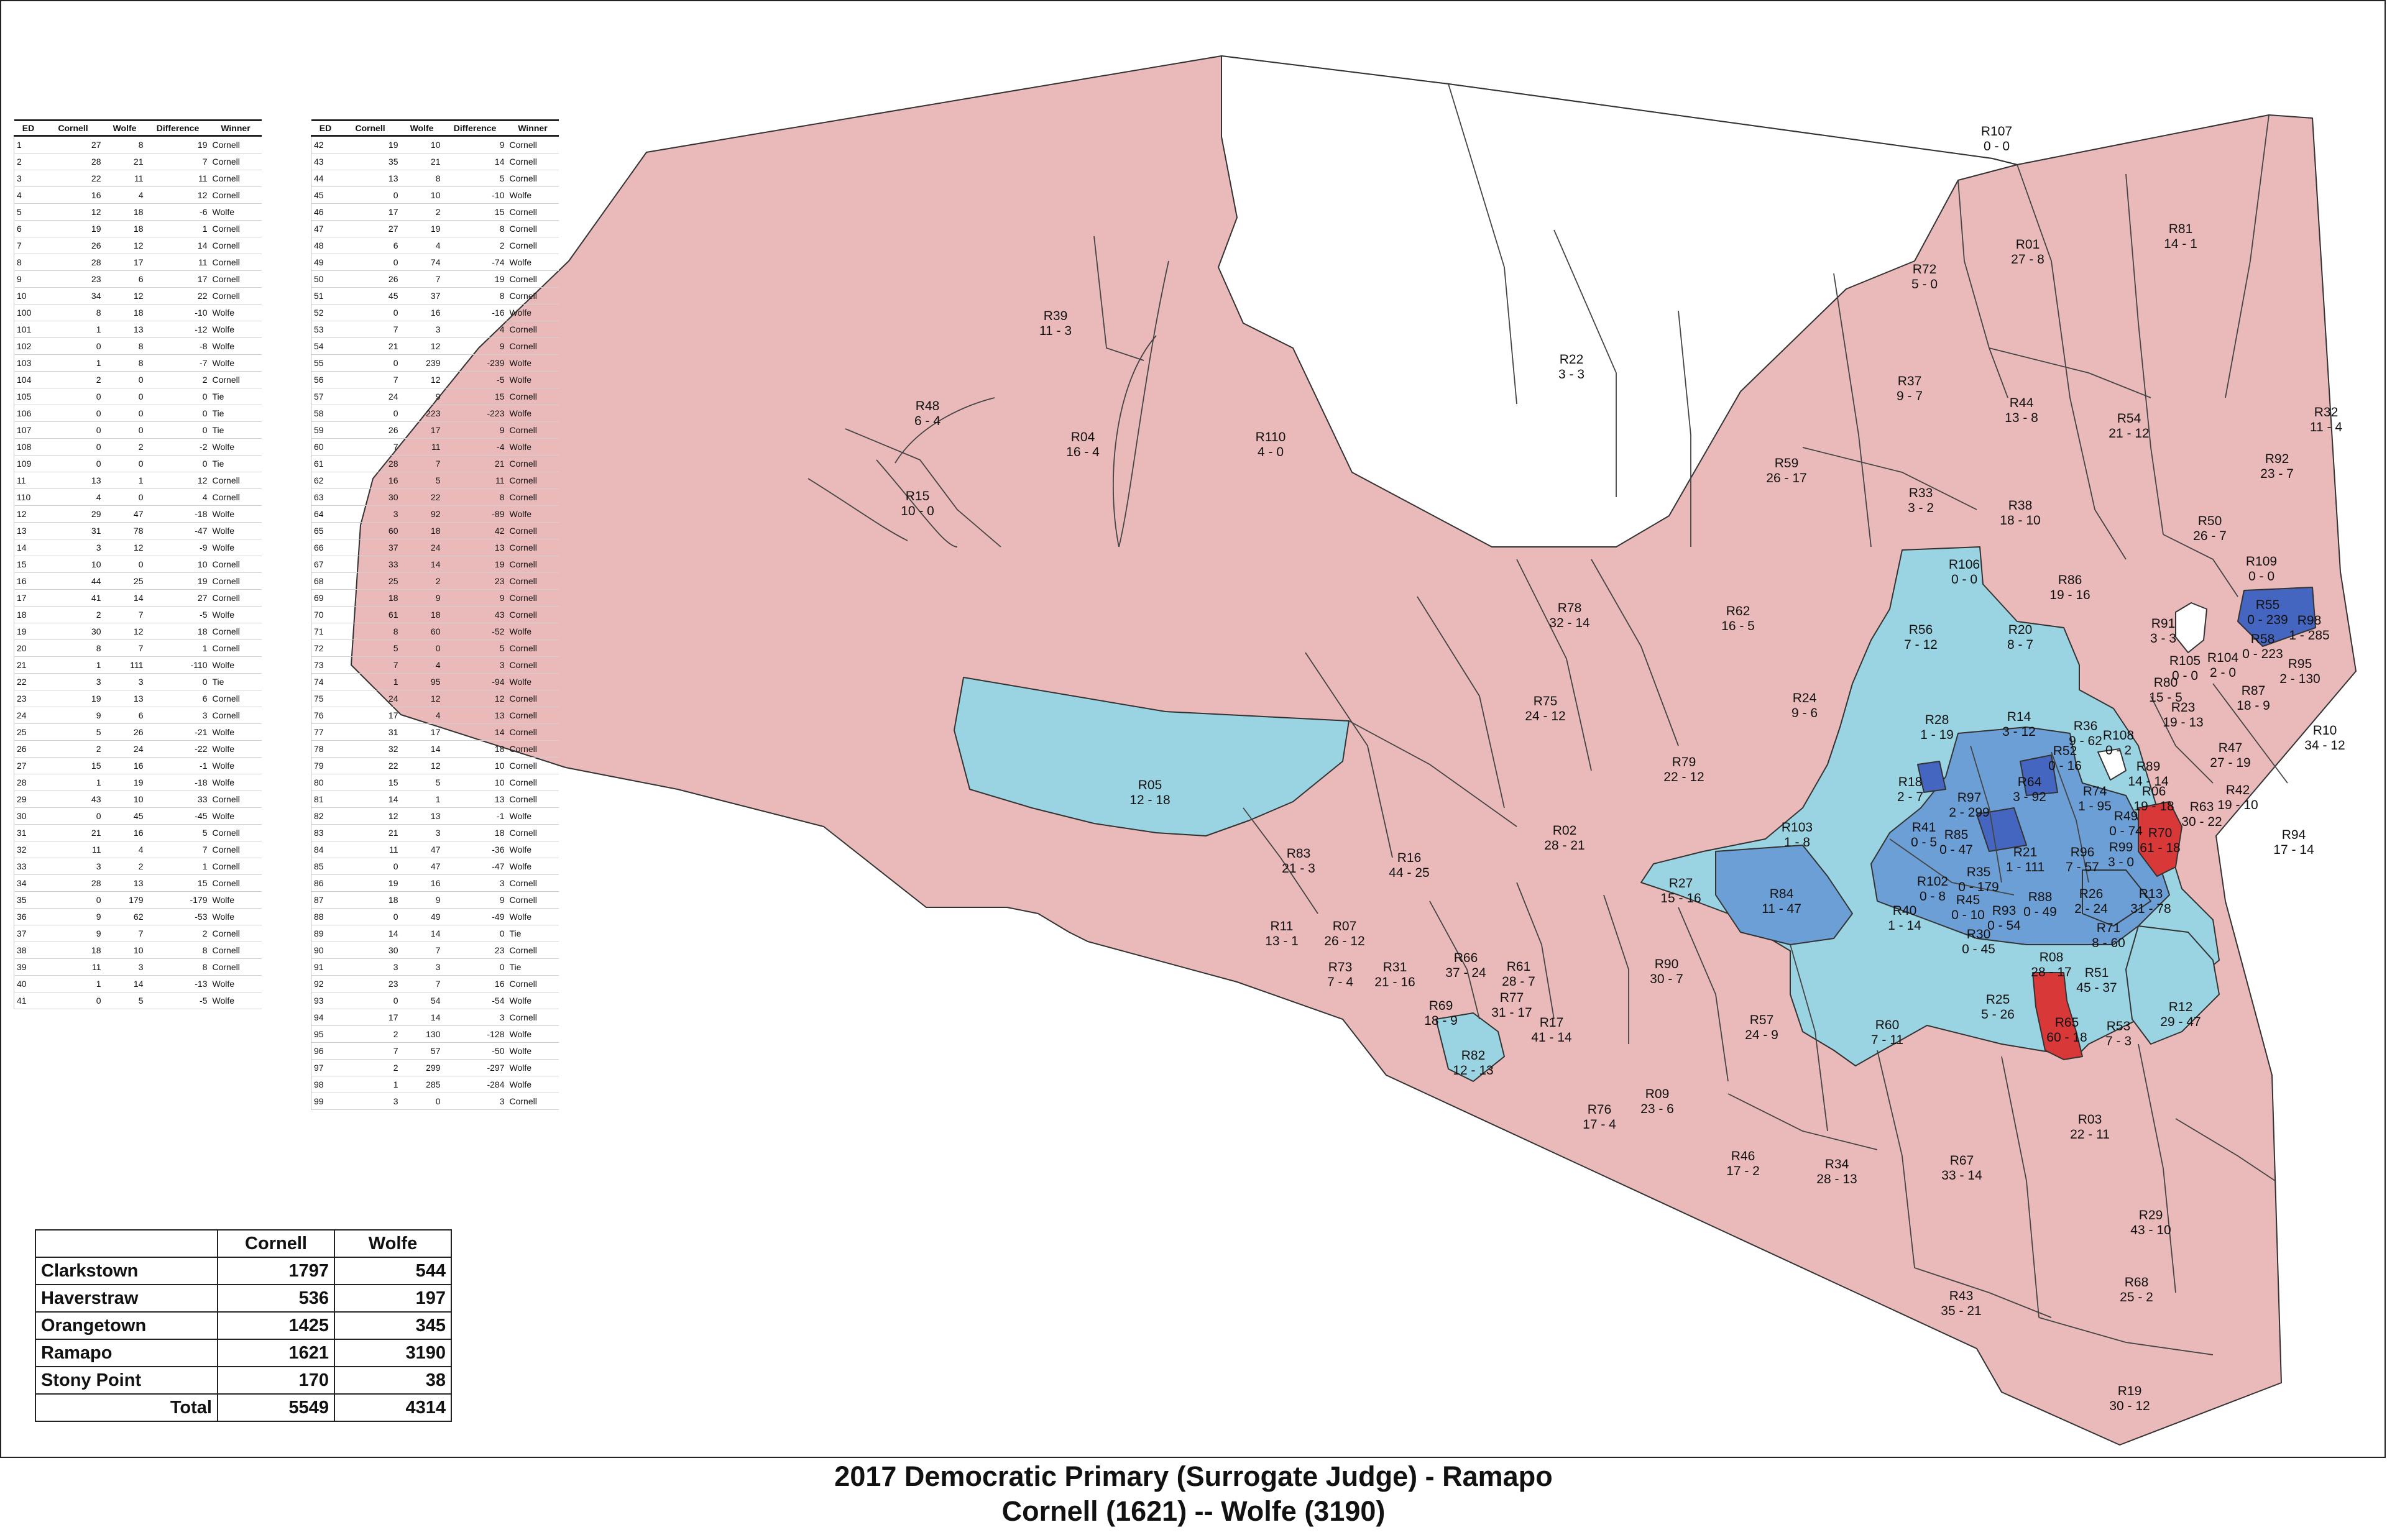 The height and width of the screenshot is (1540, 2387). Describe the element at coordinates (1924, 284) in the screenshot. I see `precinct-votes: 5 - 0` at that location.